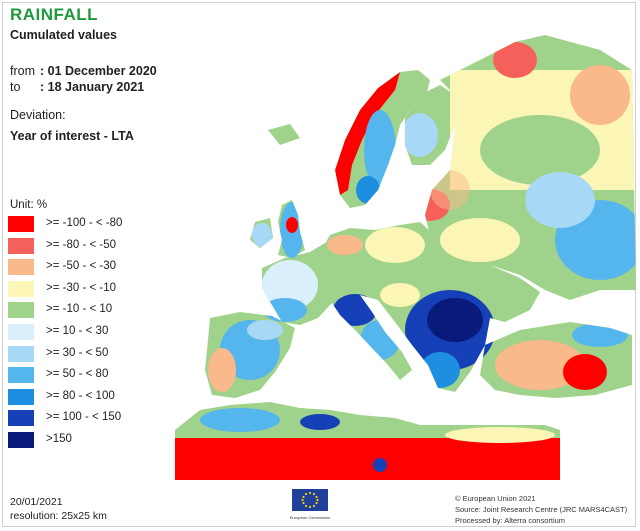 This screenshot has width=640, height=531. I want to click on legend-item: >= 30 - < 50, so click(96, 353).